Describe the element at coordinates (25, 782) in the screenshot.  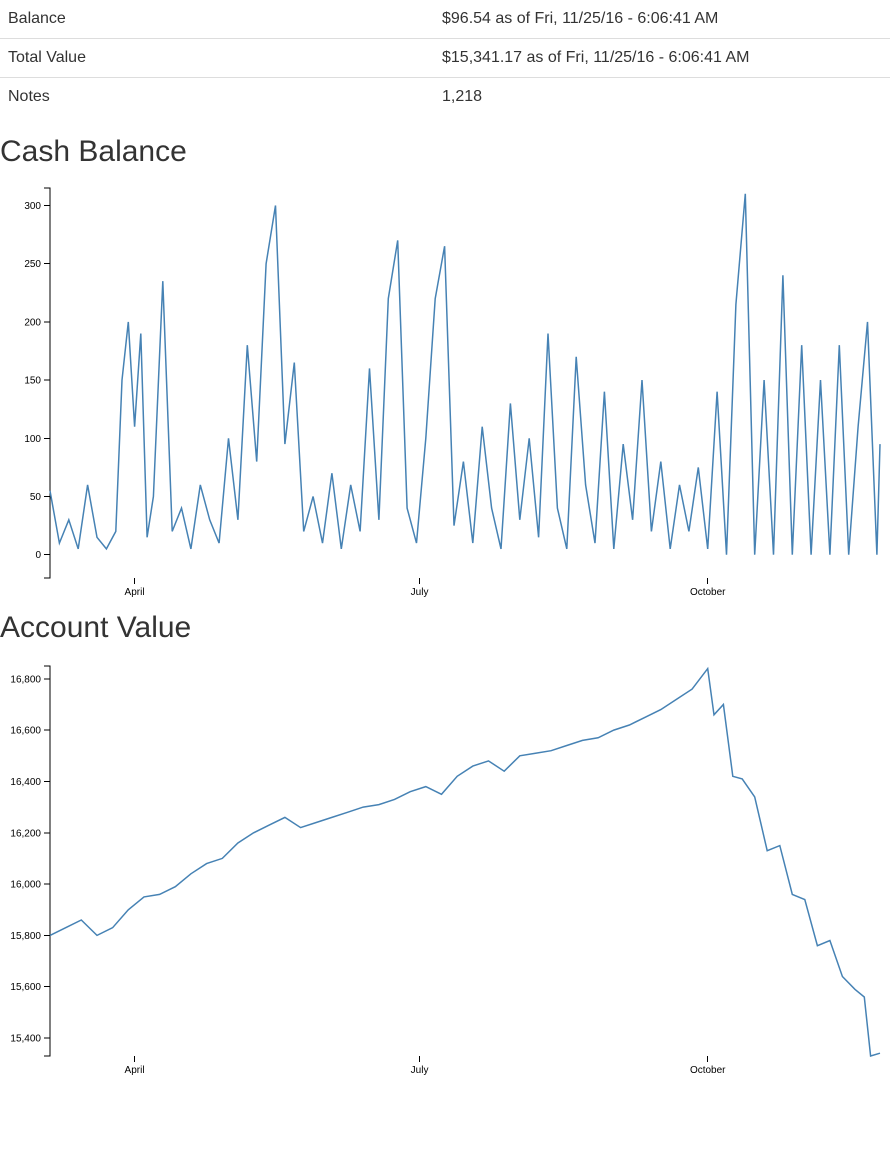
I see `y-tick-label: 16,400` at that location.